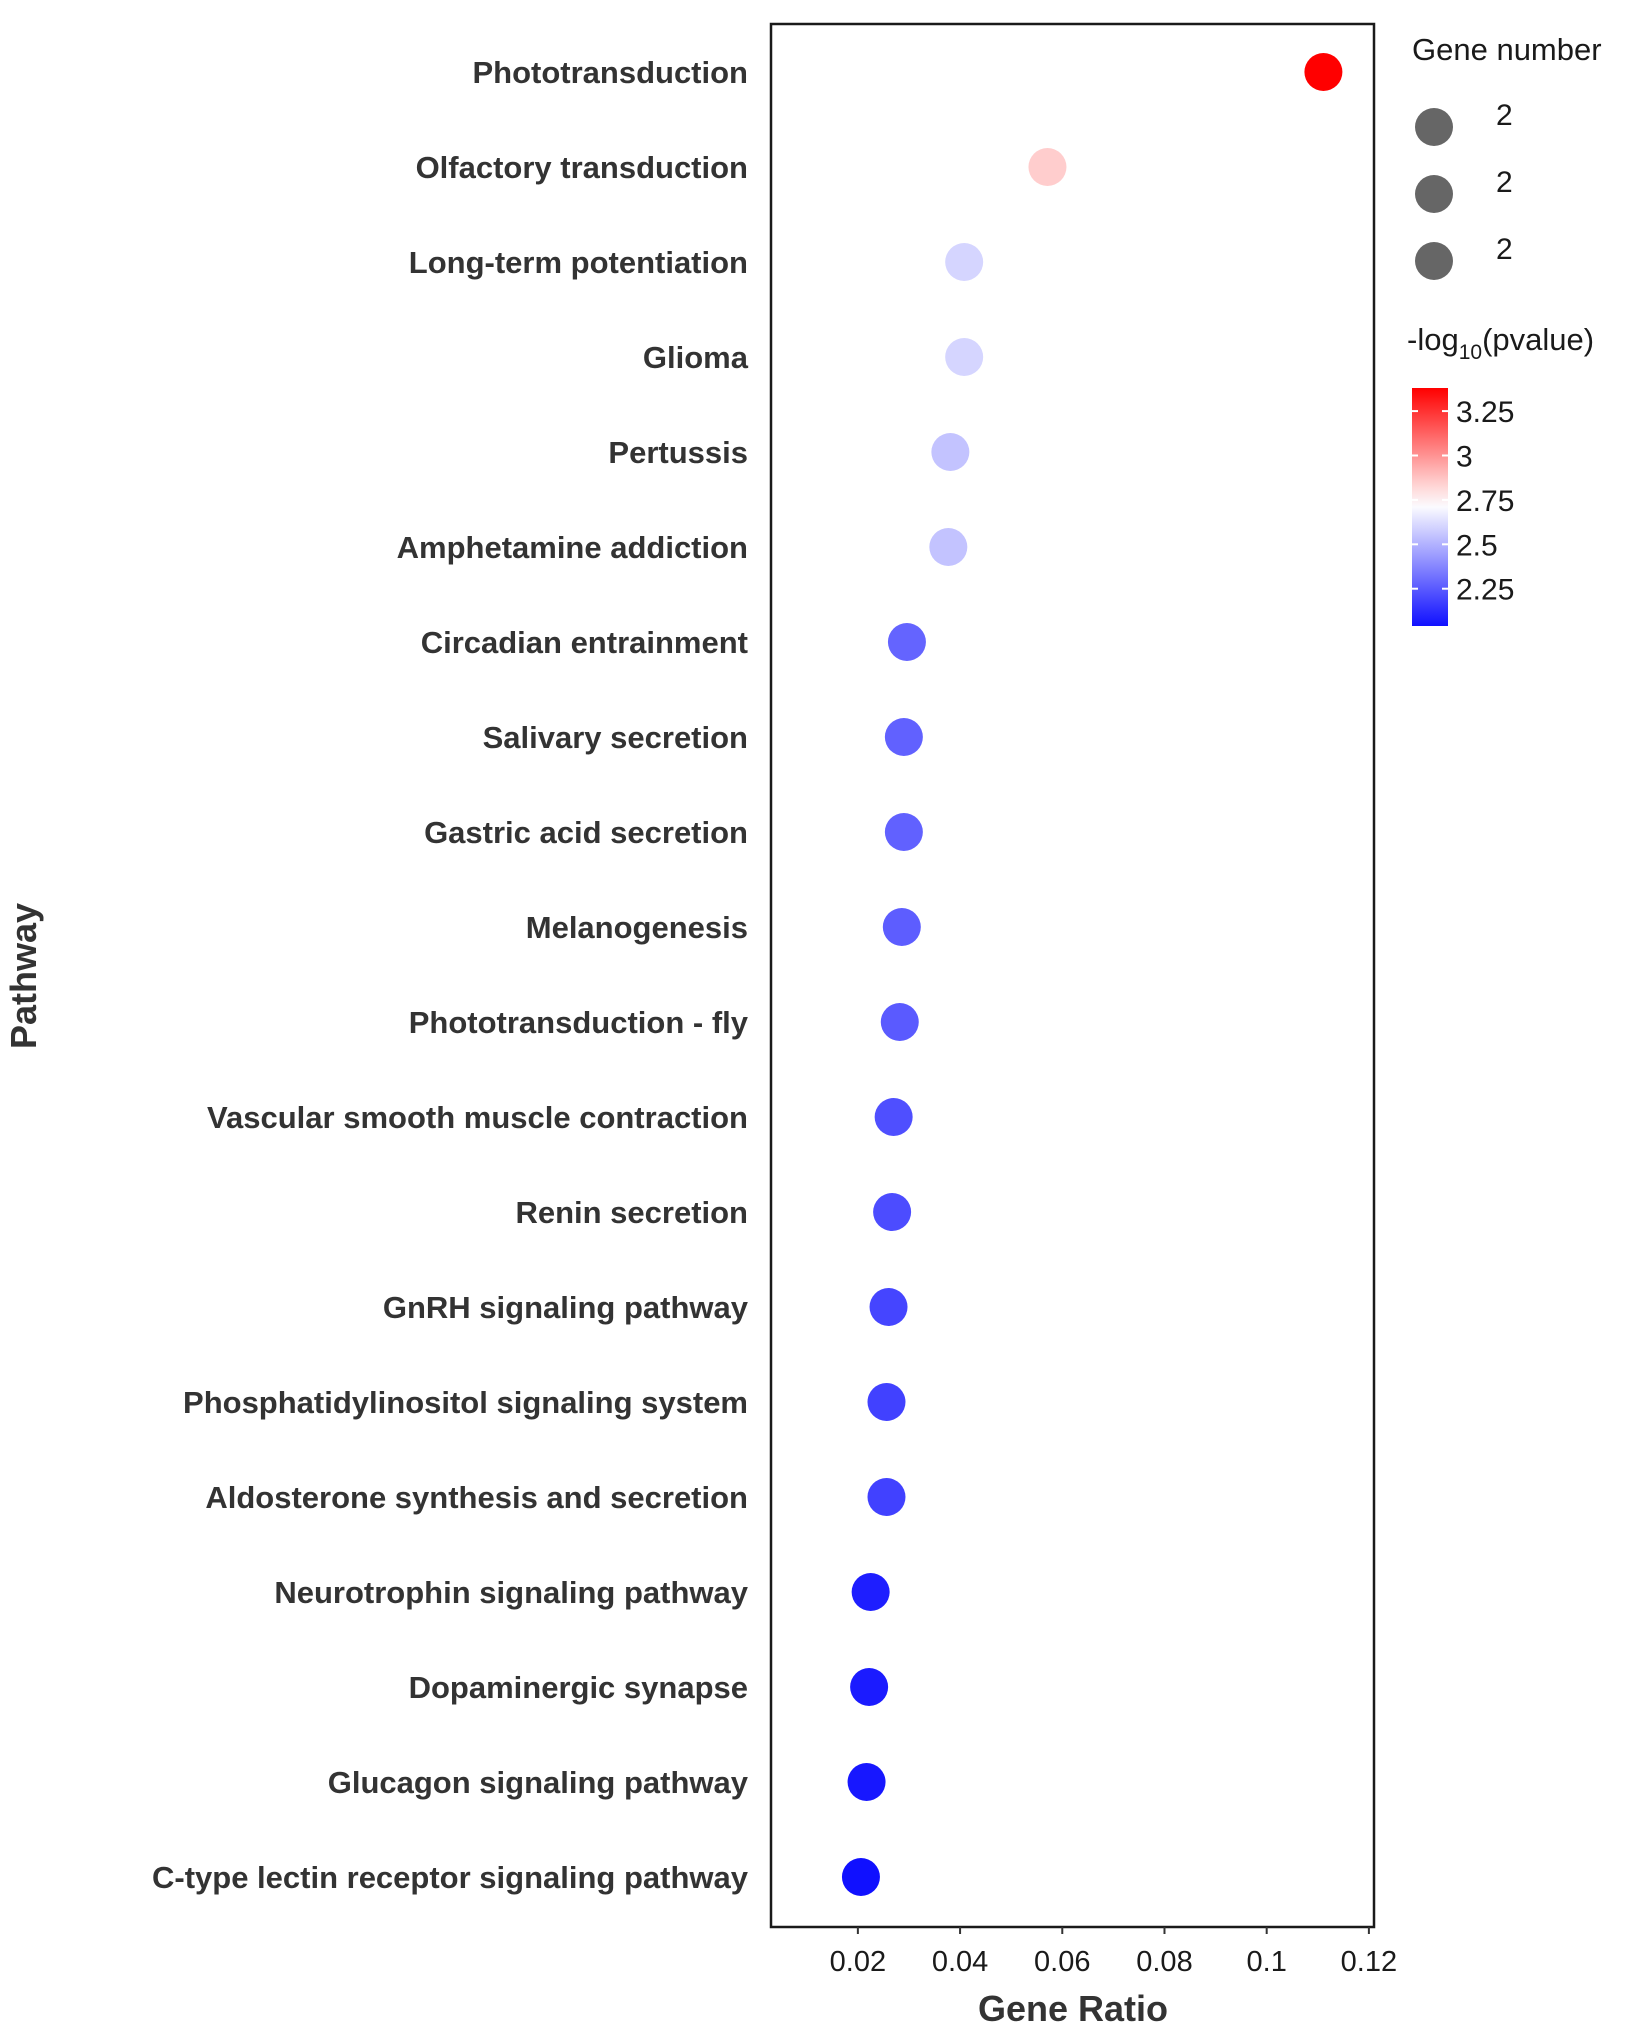 The width and height of the screenshot is (1637, 2038). What do you see at coordinates (566, 1307) in the screenshot?
I see `pathway-label: GnRH signaling pathway` at bounding box center [566, 1307].